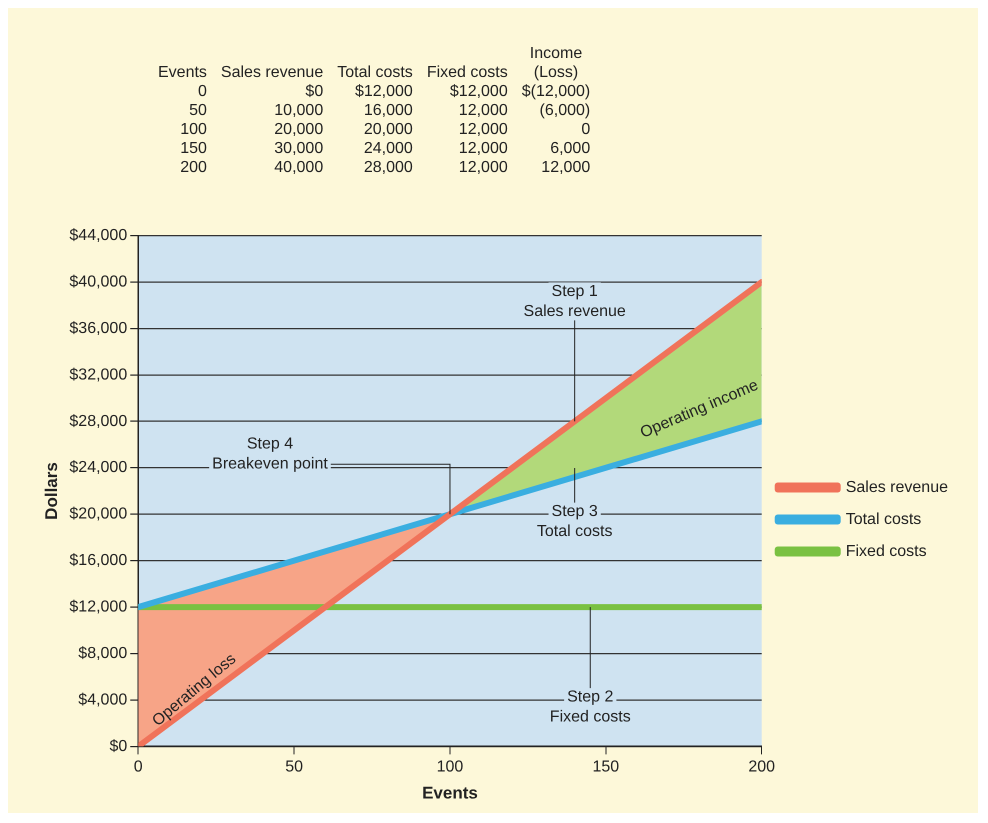  What do you see at coordinates (606, 767) in the screenshot?
I see `x-tick-label: 150` at bounding box center [606, 767].